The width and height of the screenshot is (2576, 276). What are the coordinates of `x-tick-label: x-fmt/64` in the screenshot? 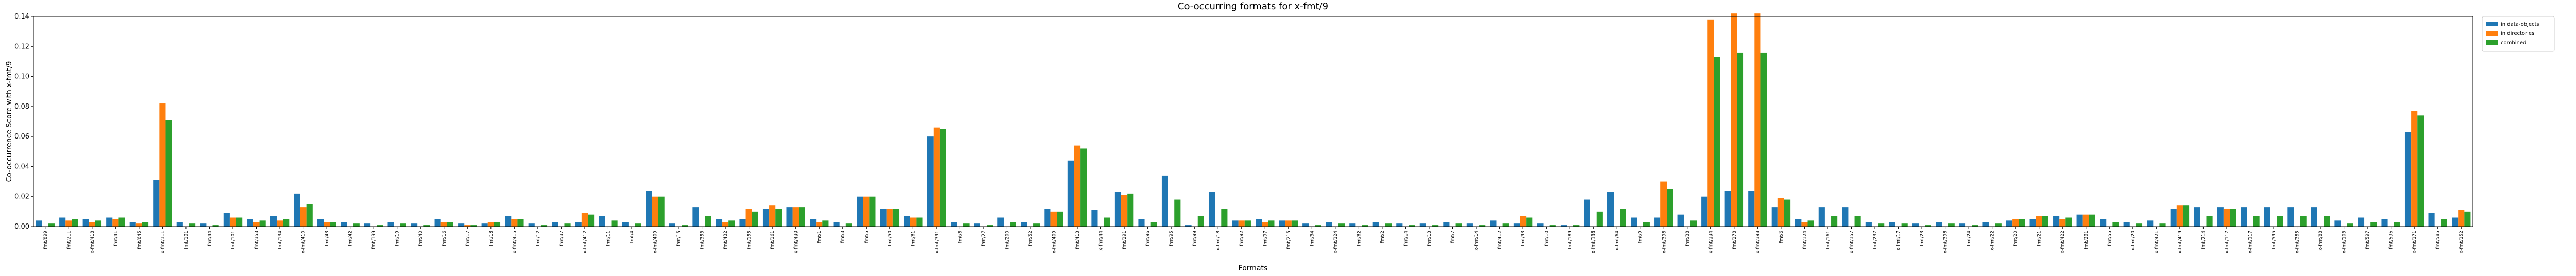 It's located at (1617, 241).